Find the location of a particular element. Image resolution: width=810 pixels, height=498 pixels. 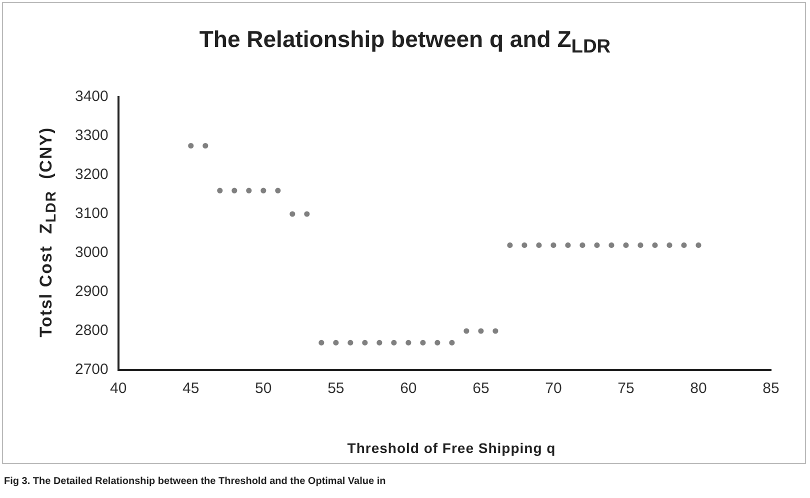

x-tick-label: 40 is located at coordinates (118, 389).